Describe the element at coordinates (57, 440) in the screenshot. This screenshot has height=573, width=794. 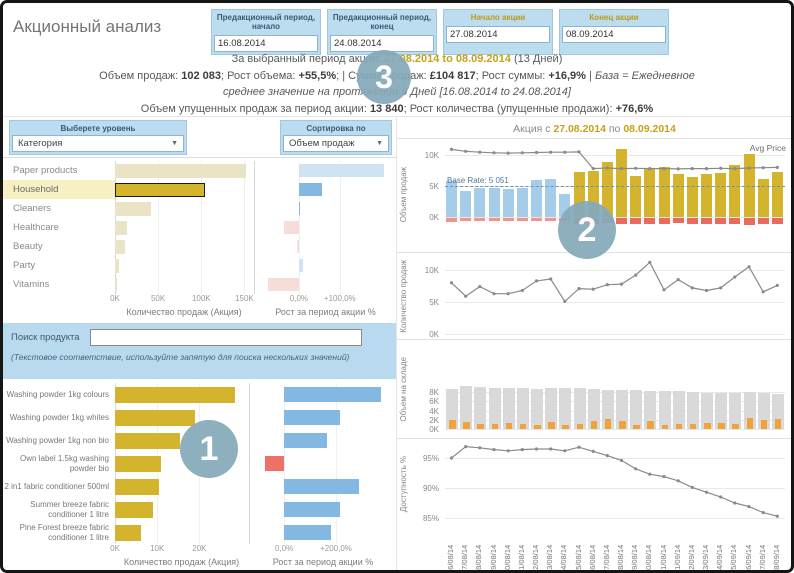
I see `category-label: Washing powder 1kg non bio` at that location.